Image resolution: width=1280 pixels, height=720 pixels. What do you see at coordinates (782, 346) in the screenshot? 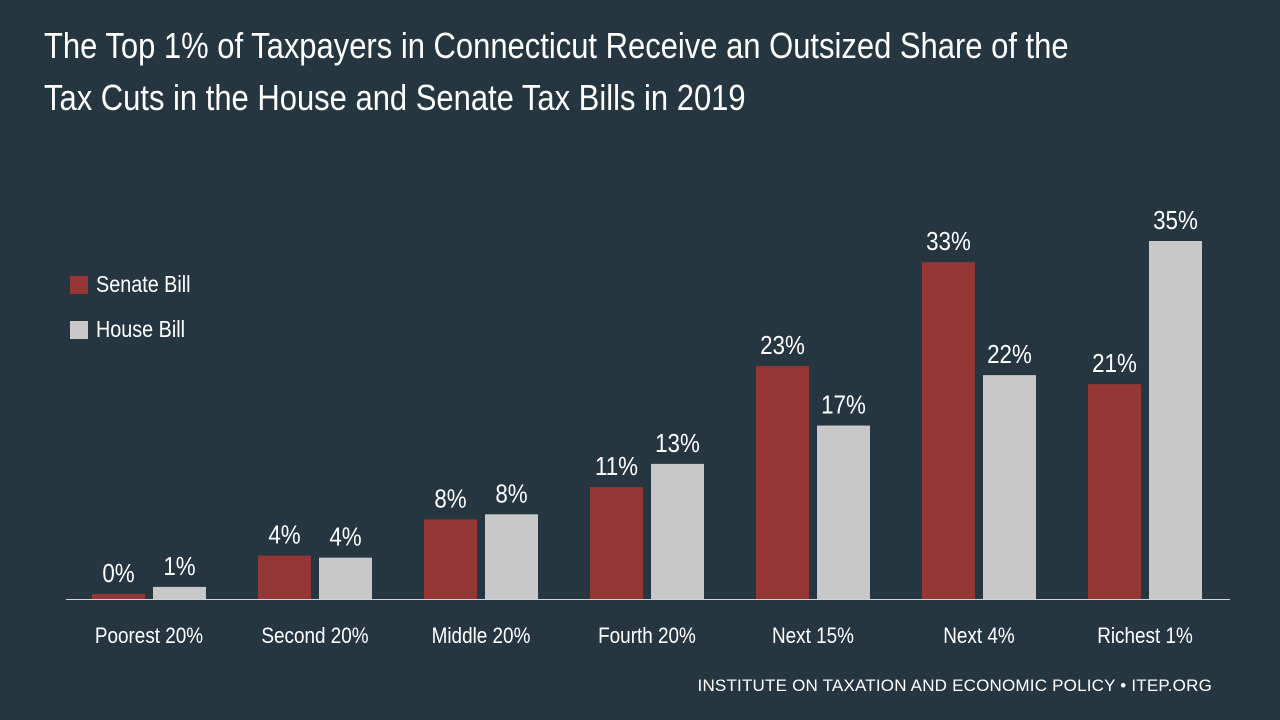
I see `data-label-senate-4: 23%` at bounding box center [782, 346].